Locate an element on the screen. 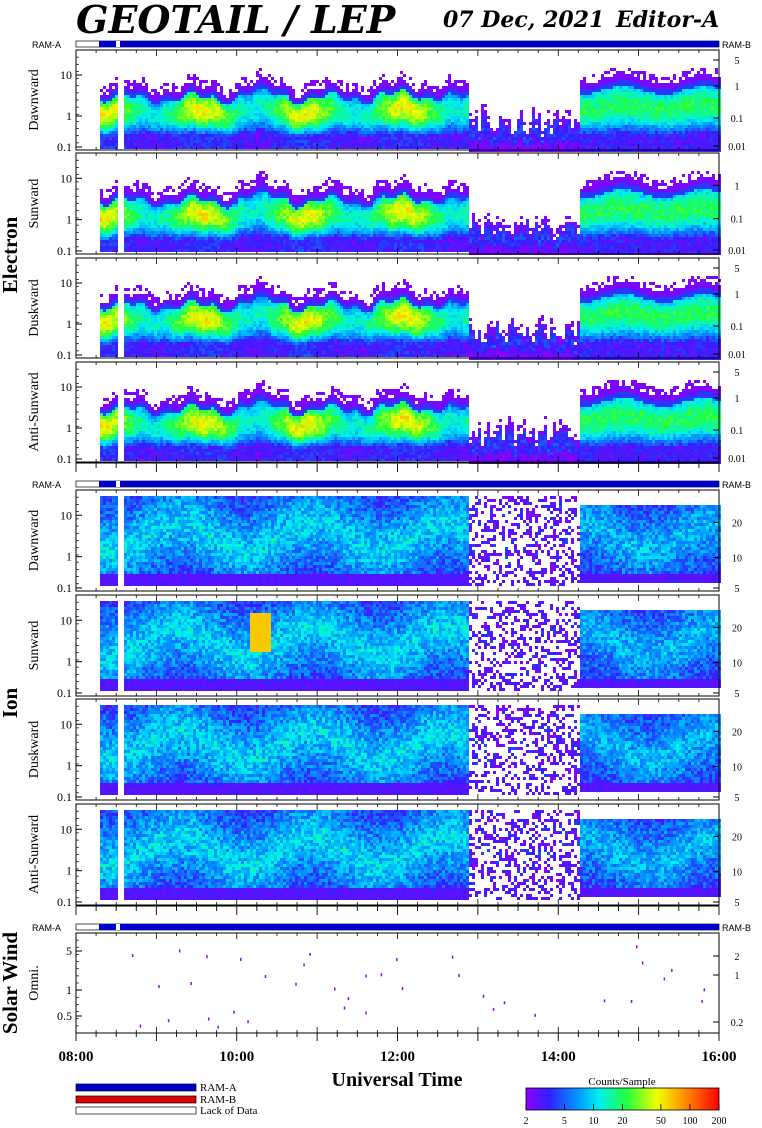 This screenshot has height=1128, width=762. colorbar-tick-label: 50 is located at coordinates (661, 1121).